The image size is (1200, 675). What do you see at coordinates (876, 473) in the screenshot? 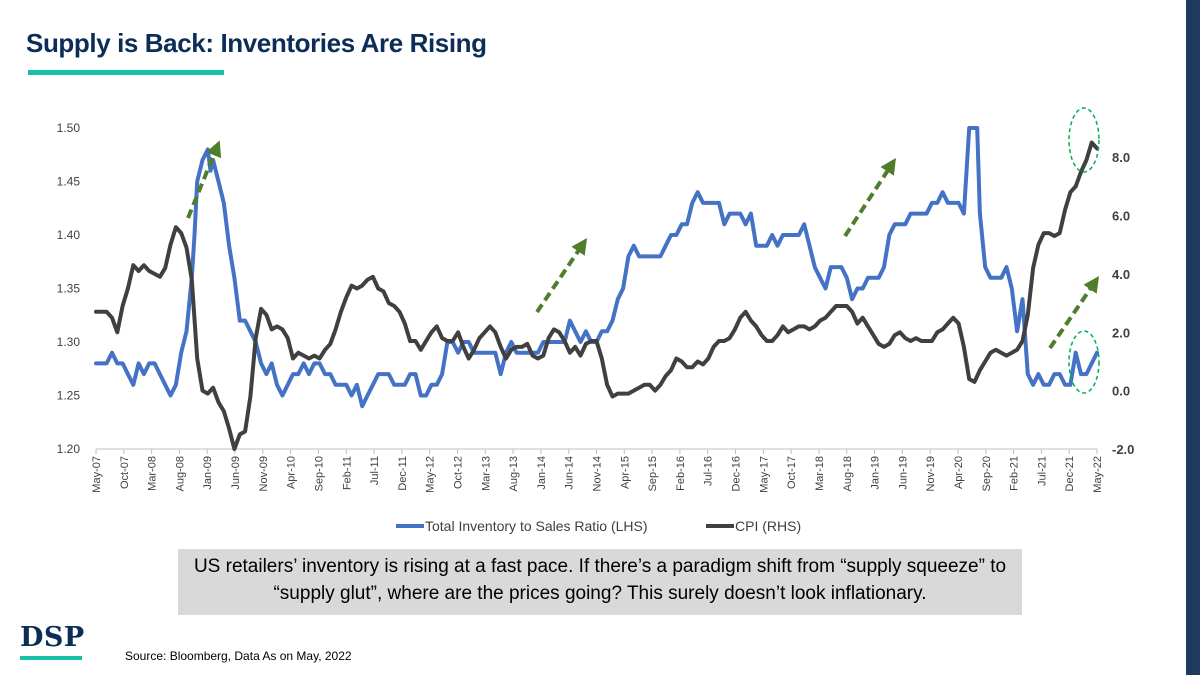
I see `x-tick-label: Jan-19` at bounding box center [876, 473].